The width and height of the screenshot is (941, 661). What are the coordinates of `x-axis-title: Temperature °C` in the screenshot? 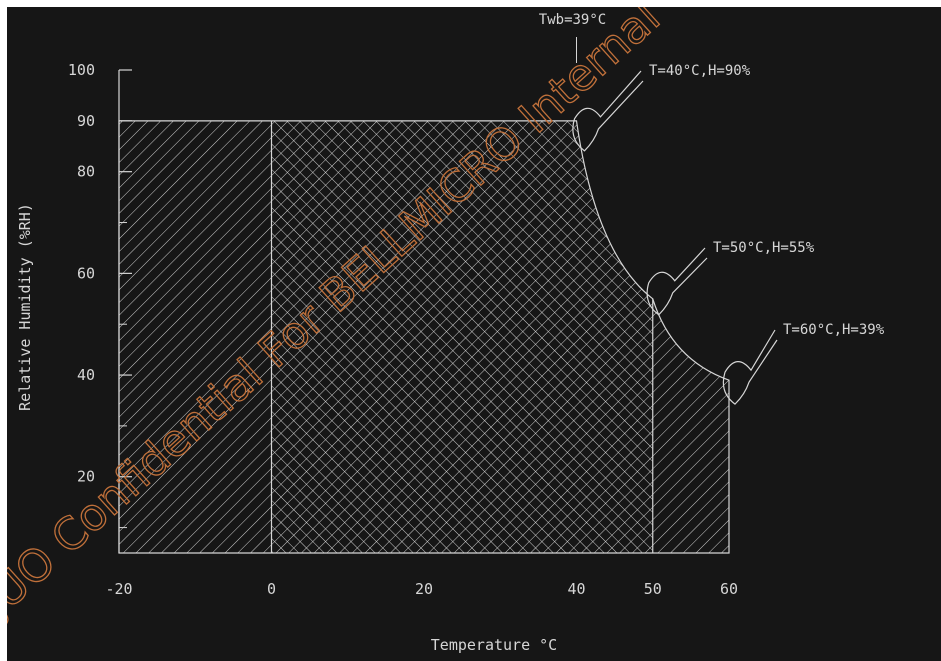 It's located at (494, 645).